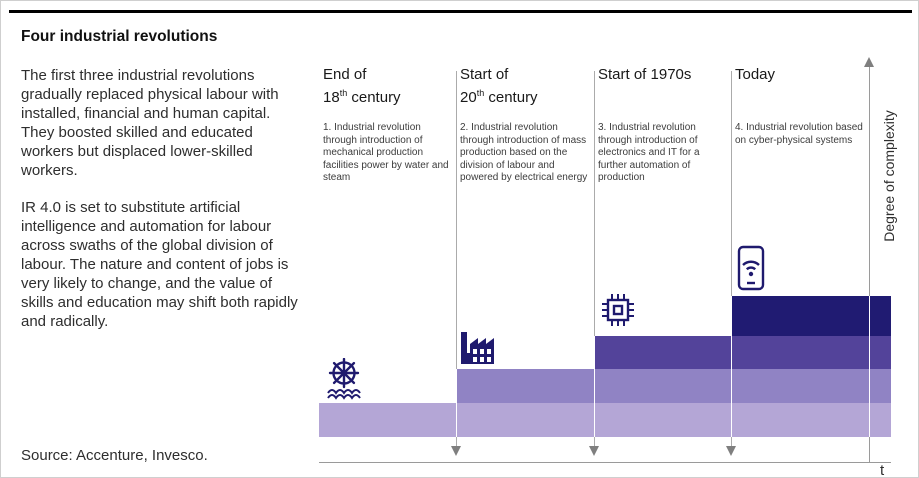 This screenshot has width=919, height=478. I want to click on step-2-icon, so click(476, 348).